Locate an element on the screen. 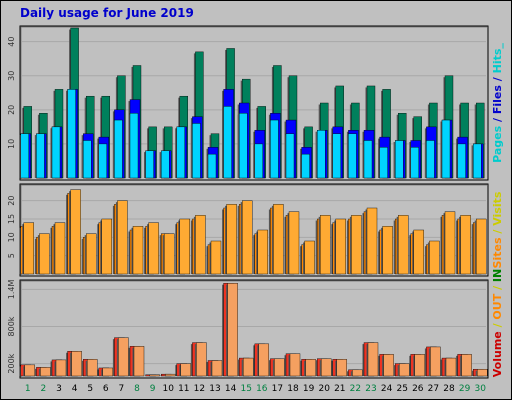  y-tick-label: 15 is located at coordinates (11, 219).